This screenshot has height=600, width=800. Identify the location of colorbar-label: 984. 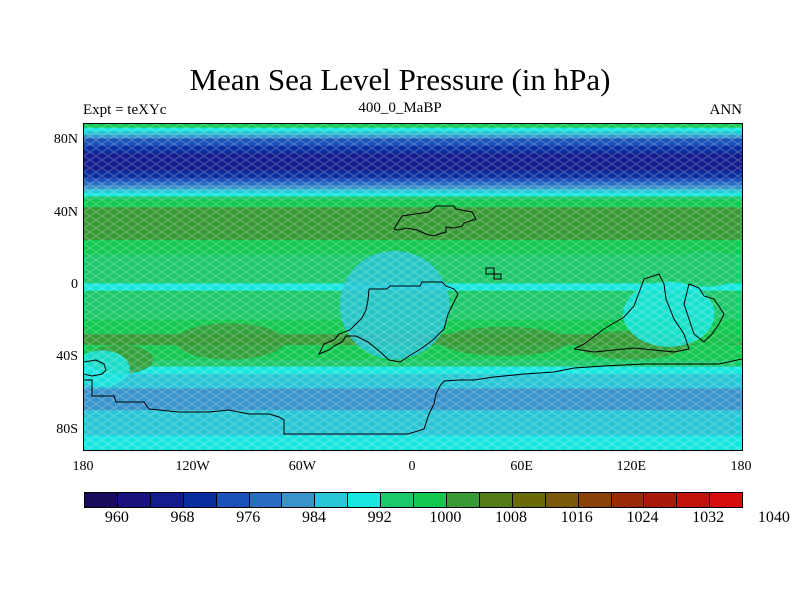
(313, 517).